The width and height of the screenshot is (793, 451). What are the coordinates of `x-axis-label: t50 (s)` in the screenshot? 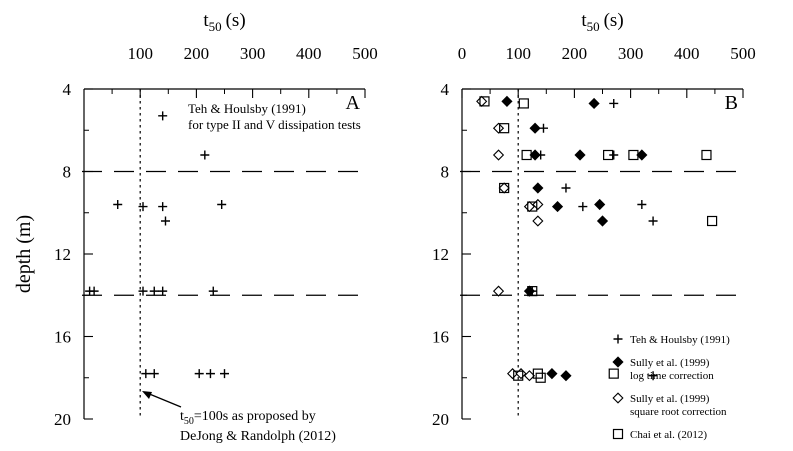 It's located at (224, 22).